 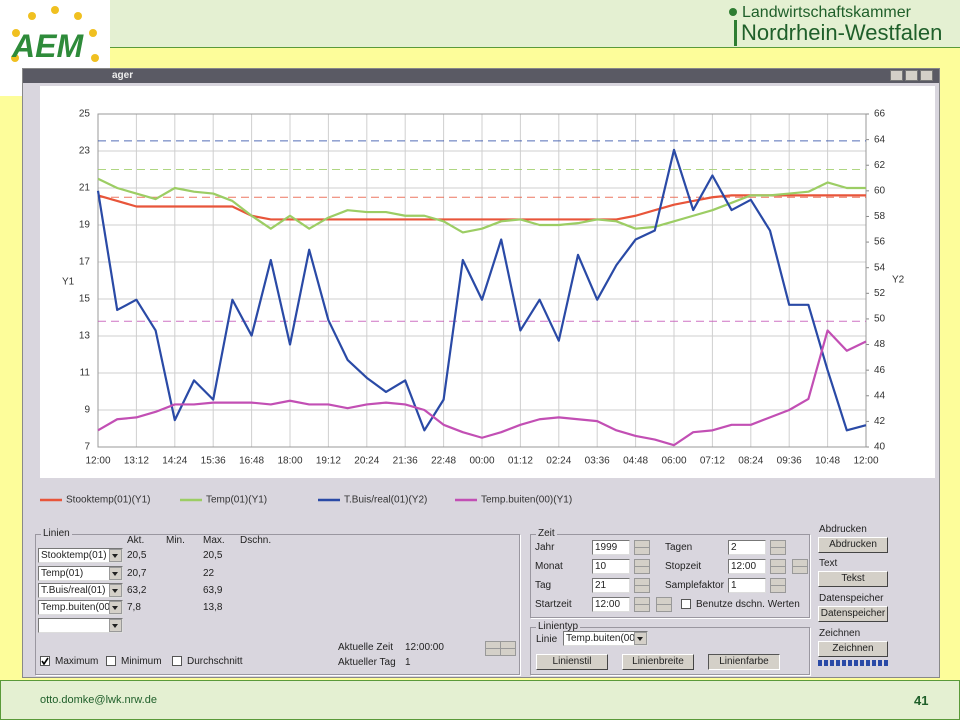 What do you see at coordinates (880, 395) in the screenshot?
I see `y2-tick-label: 44` at bounding box center [880, 395].